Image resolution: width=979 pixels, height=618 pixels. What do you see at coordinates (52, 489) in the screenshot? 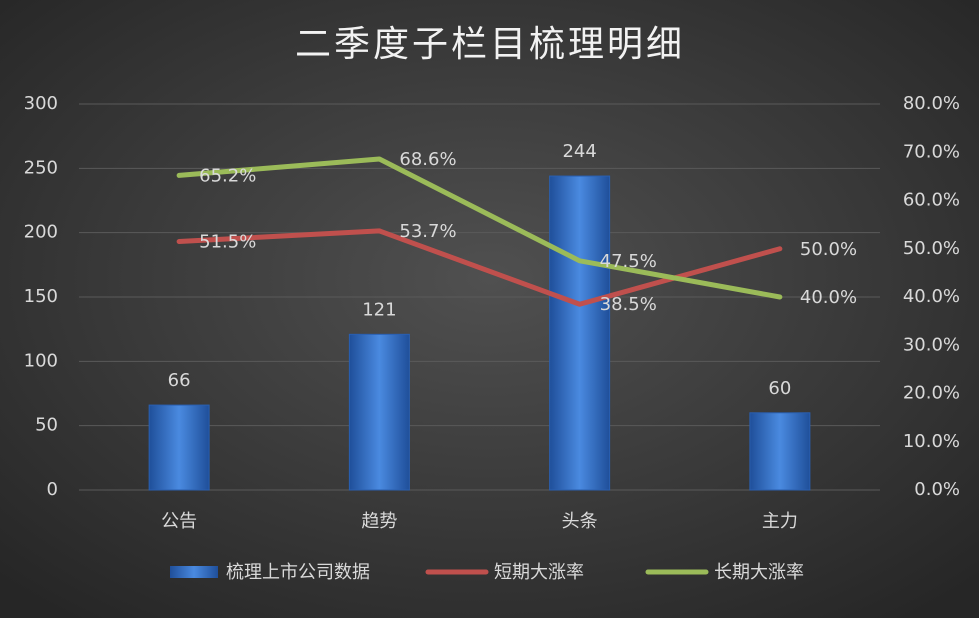
I see `y-tick-label: 0` at bounding box center [52, 489].